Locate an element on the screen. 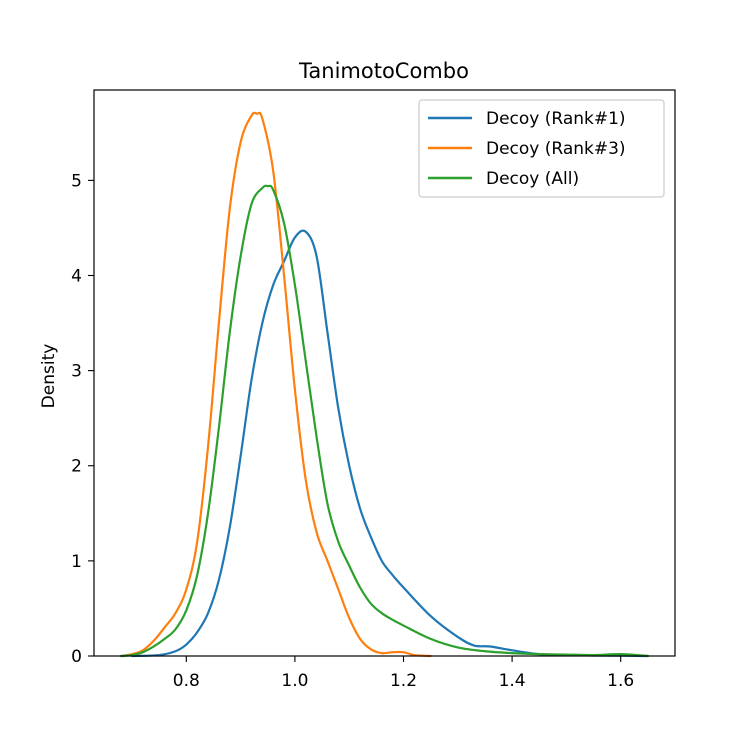 Image resolution: width=750 pixels, height=750 pixels. legend-label: Decoy (All) is located at coordinates (532, 179).